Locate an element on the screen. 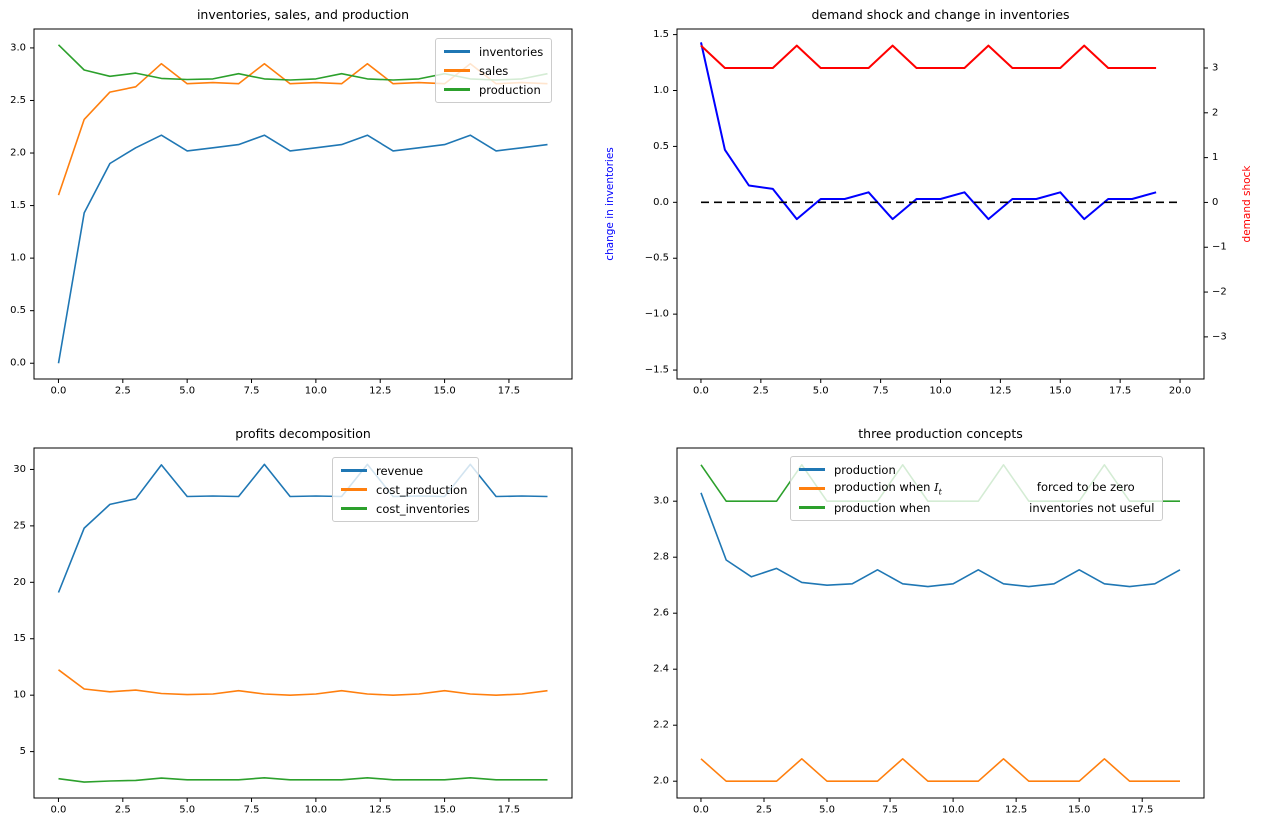 The width and height of the screenshot is (1264, 834). cost_inventories-line is located at coordinates (303, 779).